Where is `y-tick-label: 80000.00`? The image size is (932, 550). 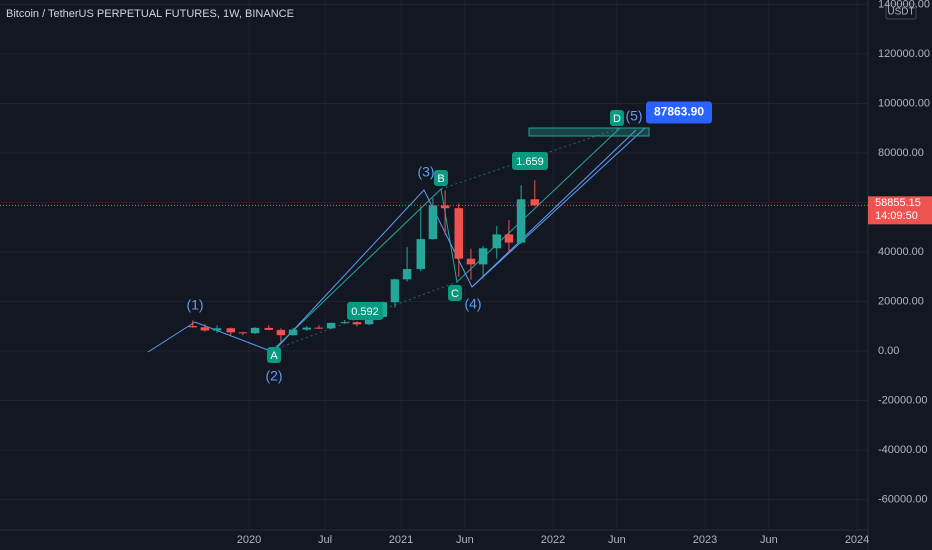 y-tick-label: 80000.00 is located at coordinates (901, 153).